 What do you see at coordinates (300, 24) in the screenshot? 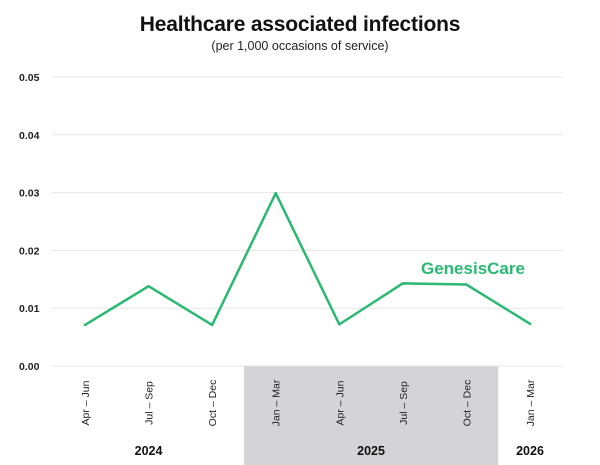
I see `chart-title: Healthcare associated infections` at bounding box center [300, 24].